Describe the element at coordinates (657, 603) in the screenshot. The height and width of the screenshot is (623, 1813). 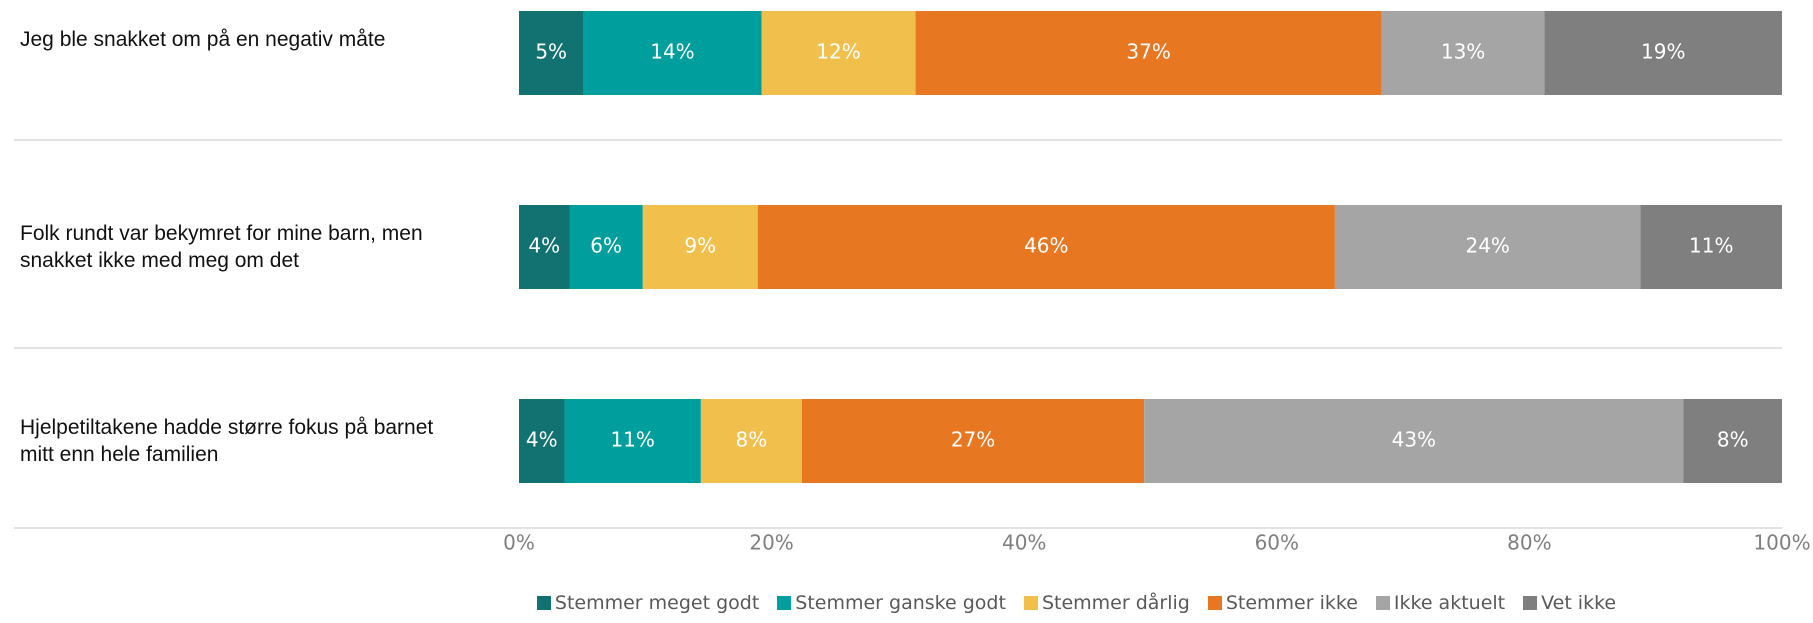
I see `legend-label: Stemmer meget godt` at that location.